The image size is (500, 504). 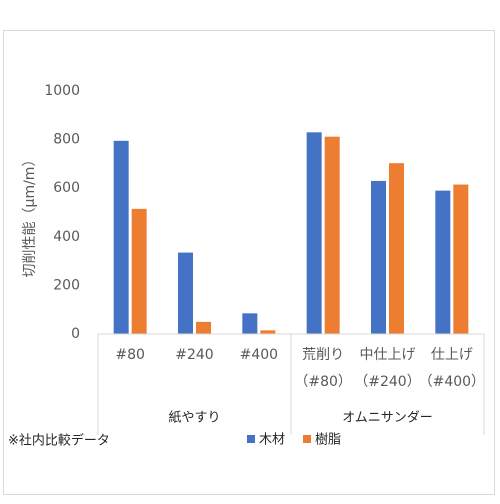 I want to click on y-tick-label: 400, so click(x=66, y=237).